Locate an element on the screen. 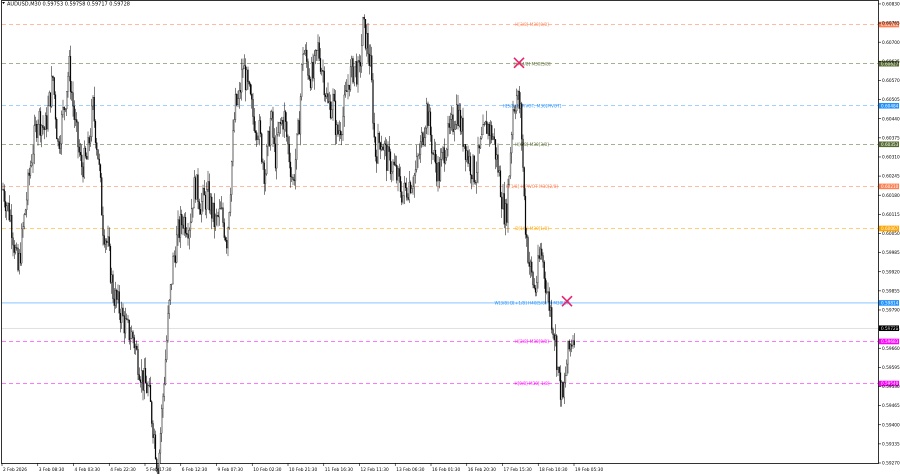 The width and height of the screenshot is (900, 474). current-price-label: 0.59728 is located at coordinates (890, 328).